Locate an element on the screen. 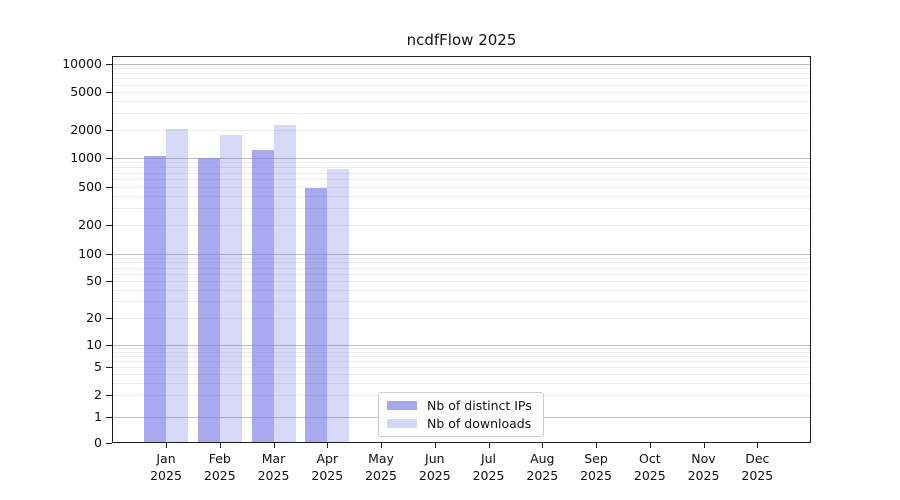  y-tick-label: 0 is located at coordinates (98, 442).